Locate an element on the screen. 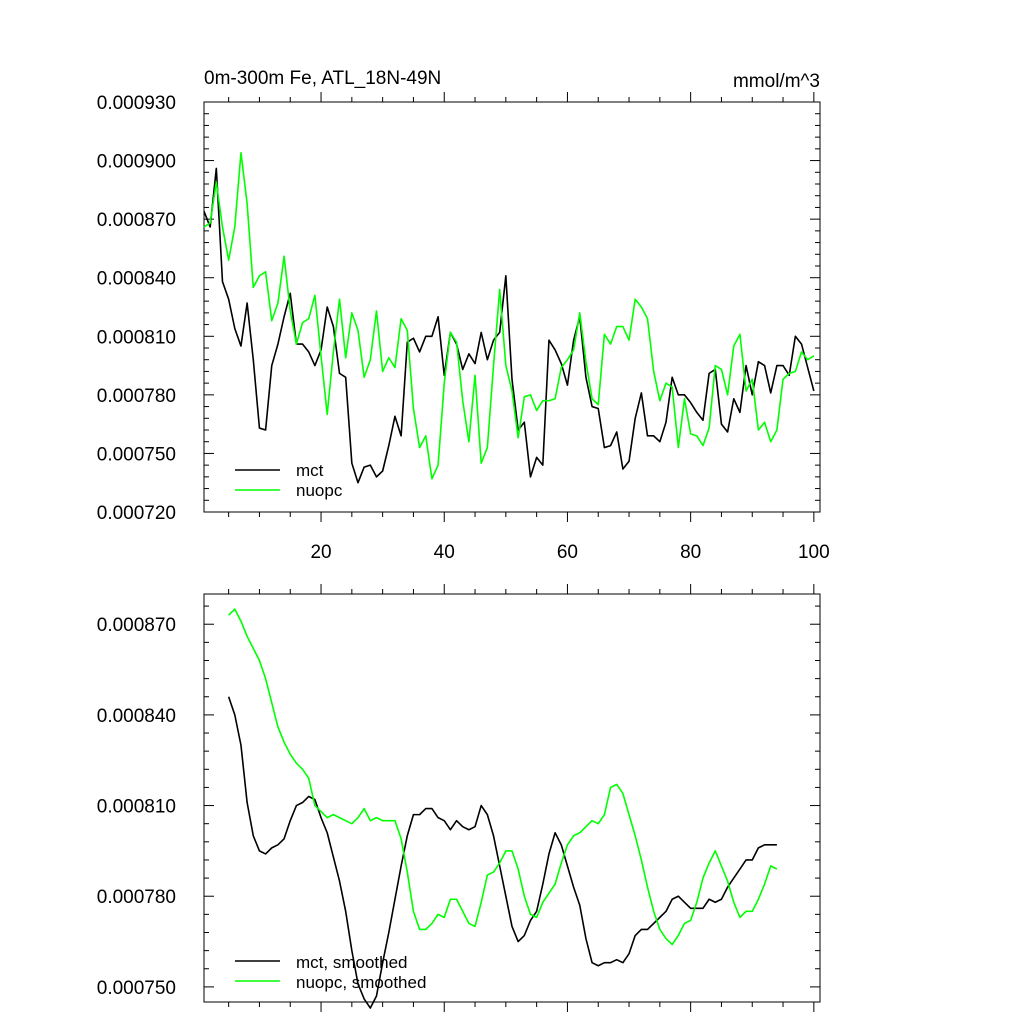  legend-label-nuopc-smoothed: nuopc, smoothed is located at coordinates (361, 982).